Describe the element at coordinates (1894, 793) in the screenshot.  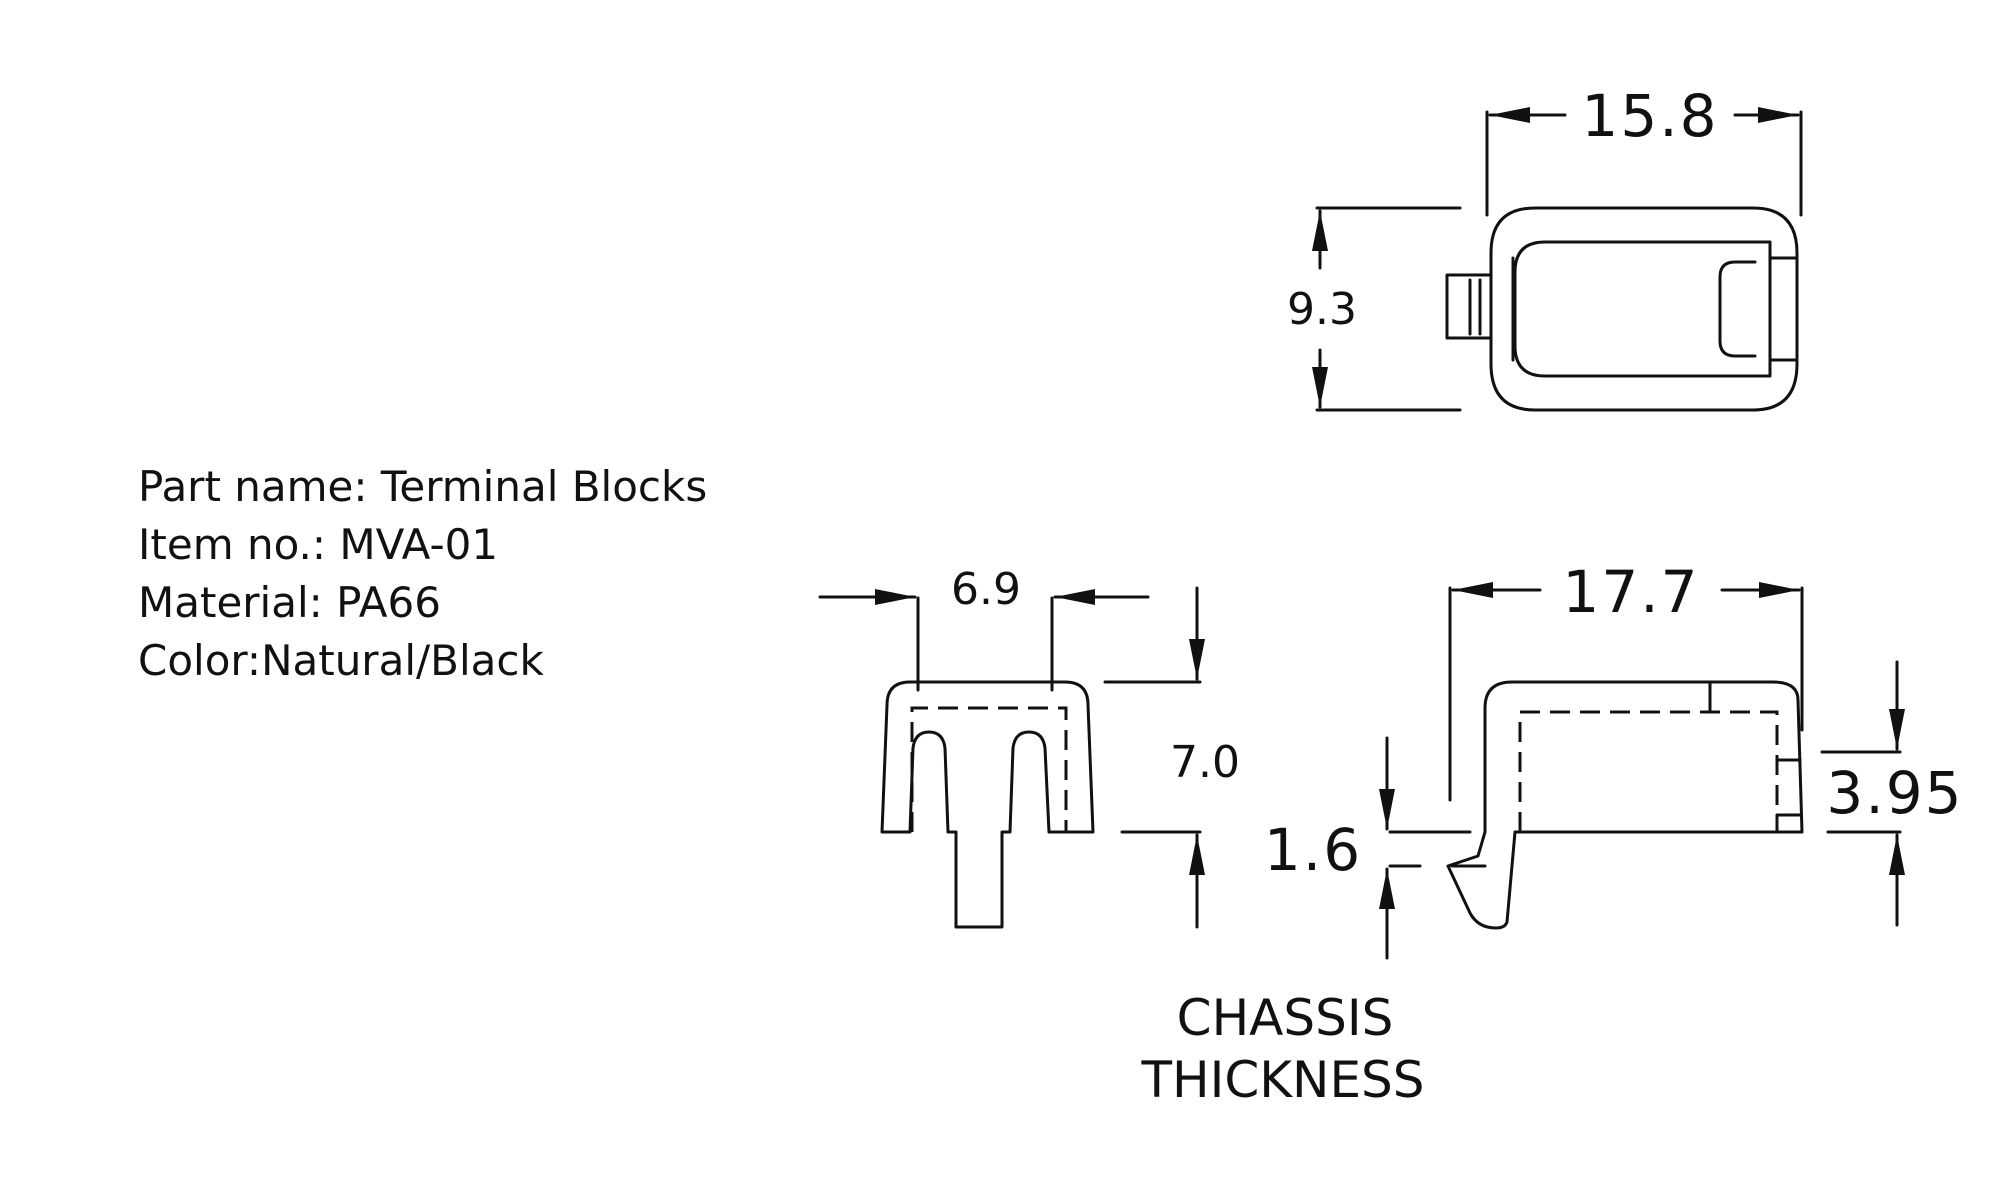
I see `side-height-dim: 3.95` at that location.